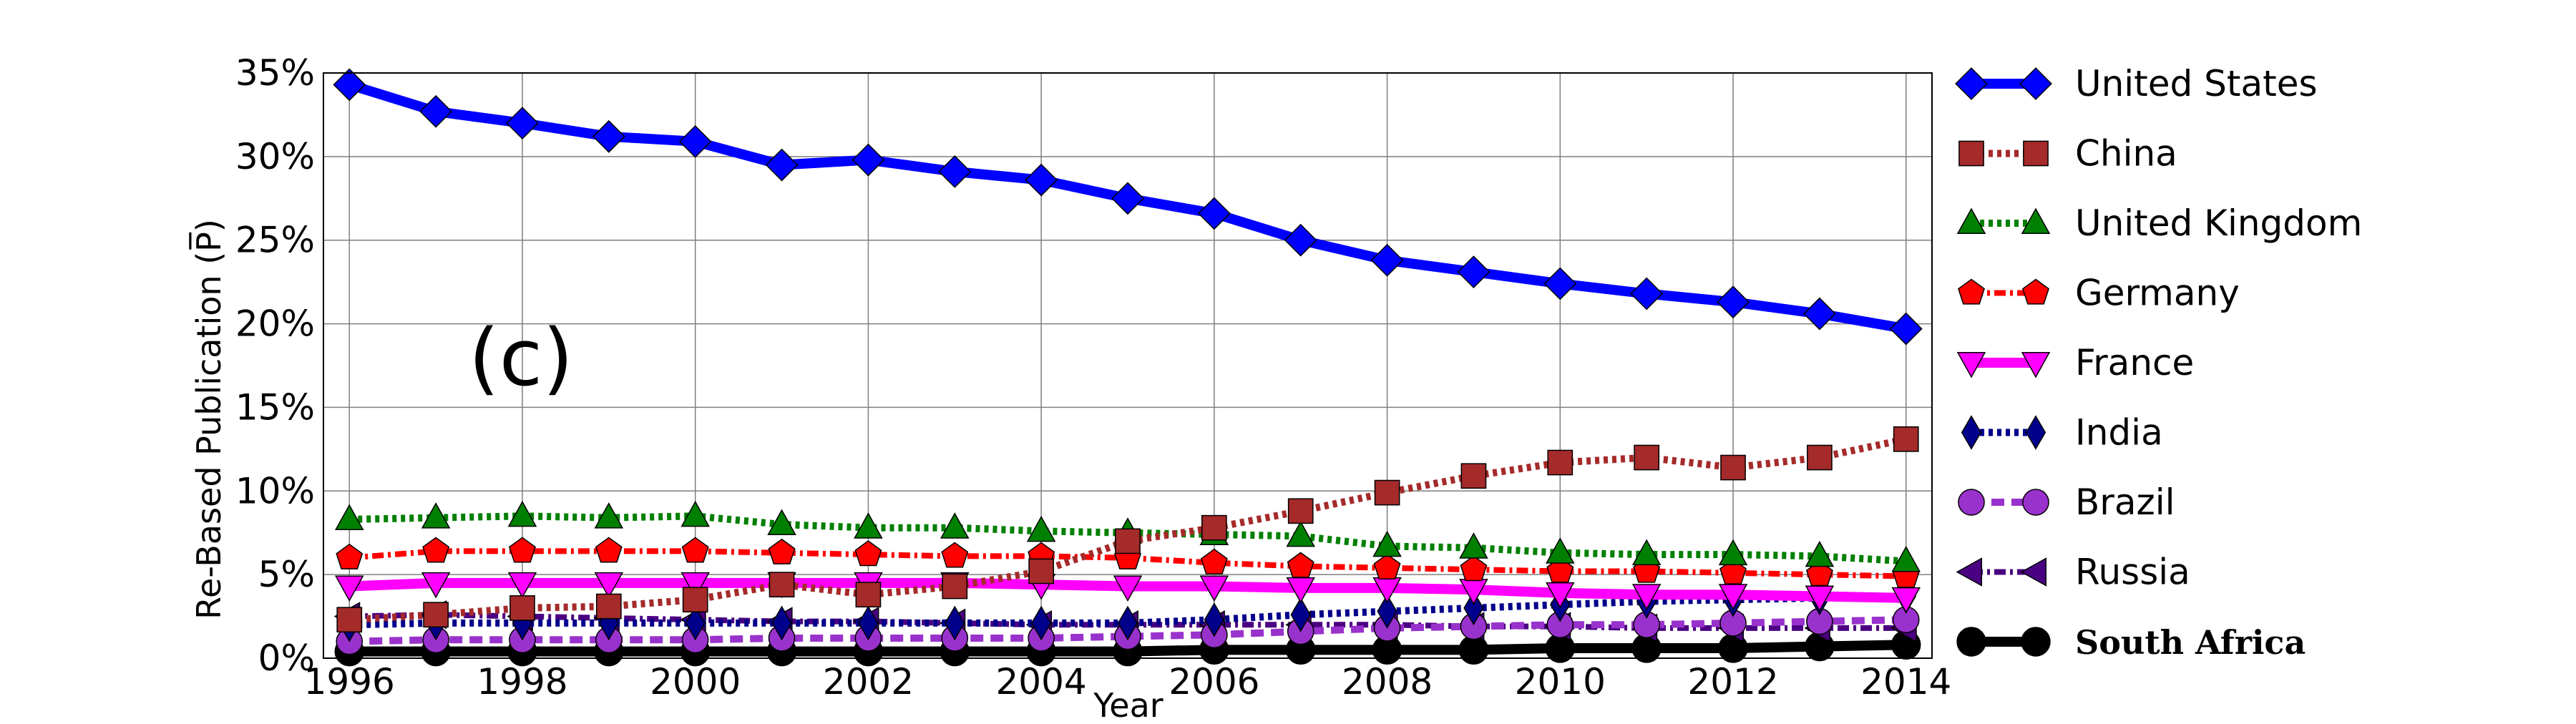 Image resolution: width=2576 pixels, height=724 pixels. I want to click on legend-item-united-kingdom: United Kingdom, so click(2159, 223).